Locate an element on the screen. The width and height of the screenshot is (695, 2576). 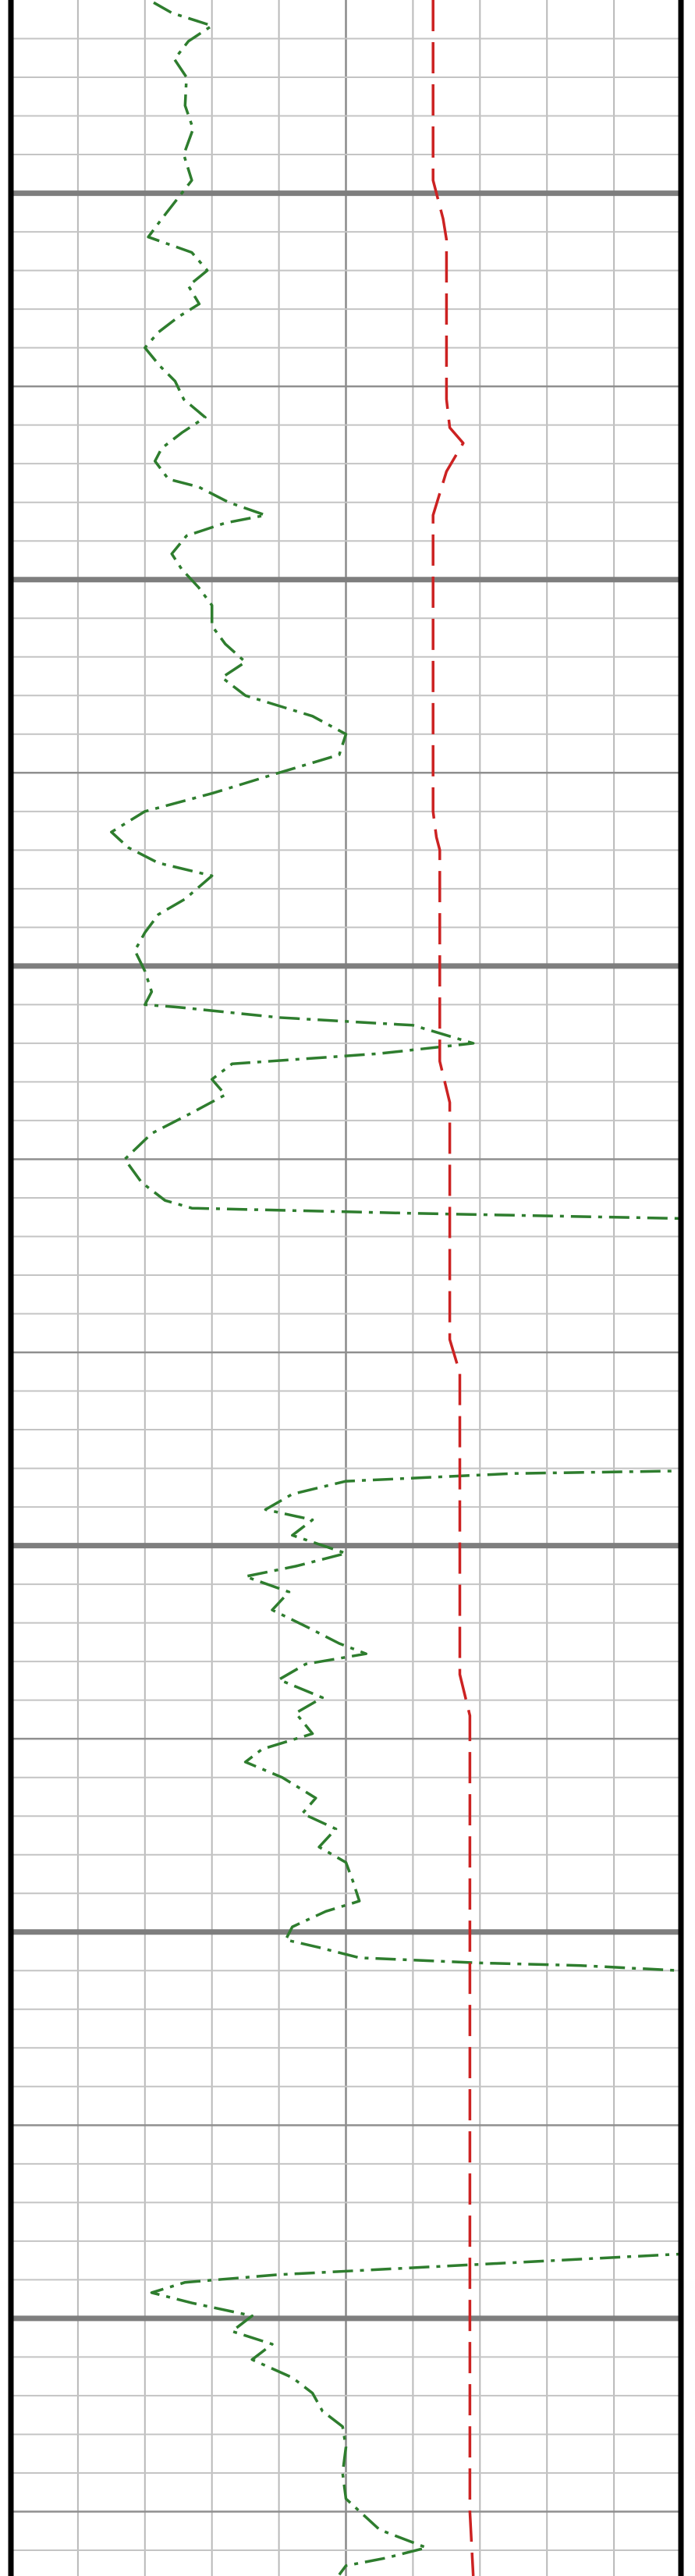
series-line-red-dashed is located at coordinates (453, 1288).